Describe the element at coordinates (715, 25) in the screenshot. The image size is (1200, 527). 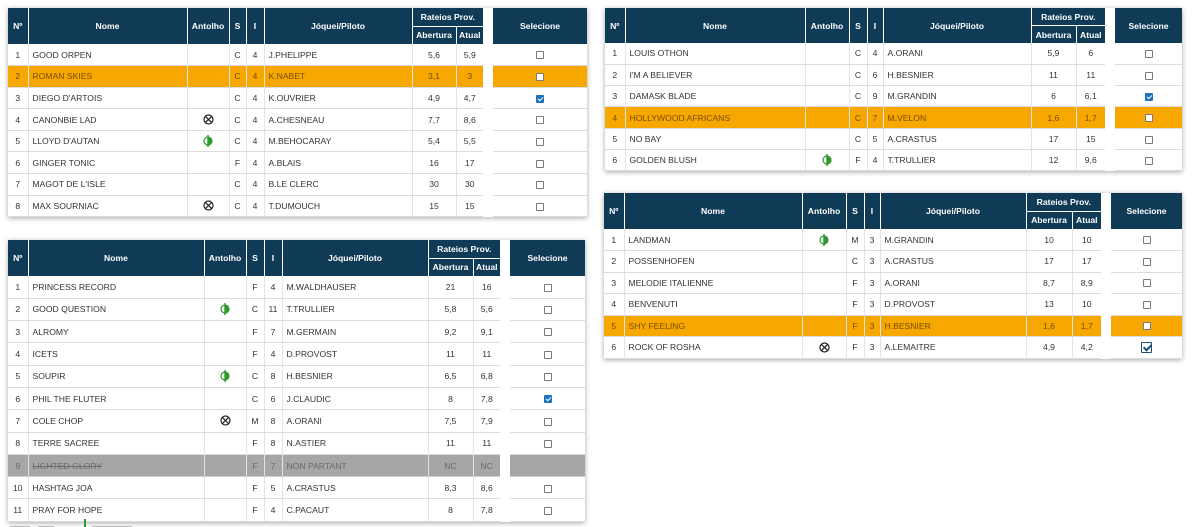
I see `col-header-name: Nome` at that location.